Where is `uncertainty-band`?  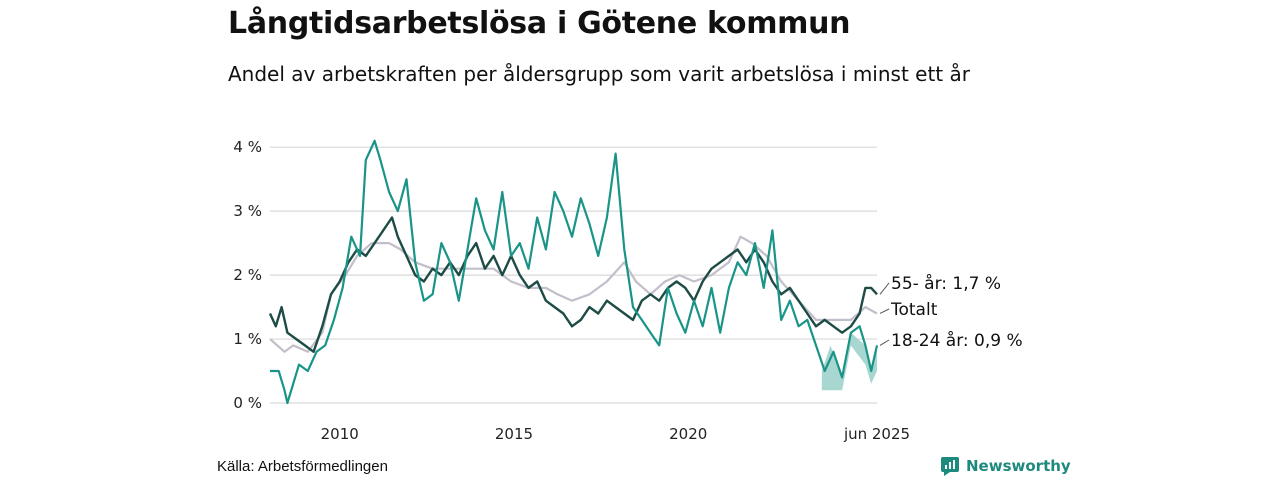
uncertainty-band is located at coordinates (849, 361).